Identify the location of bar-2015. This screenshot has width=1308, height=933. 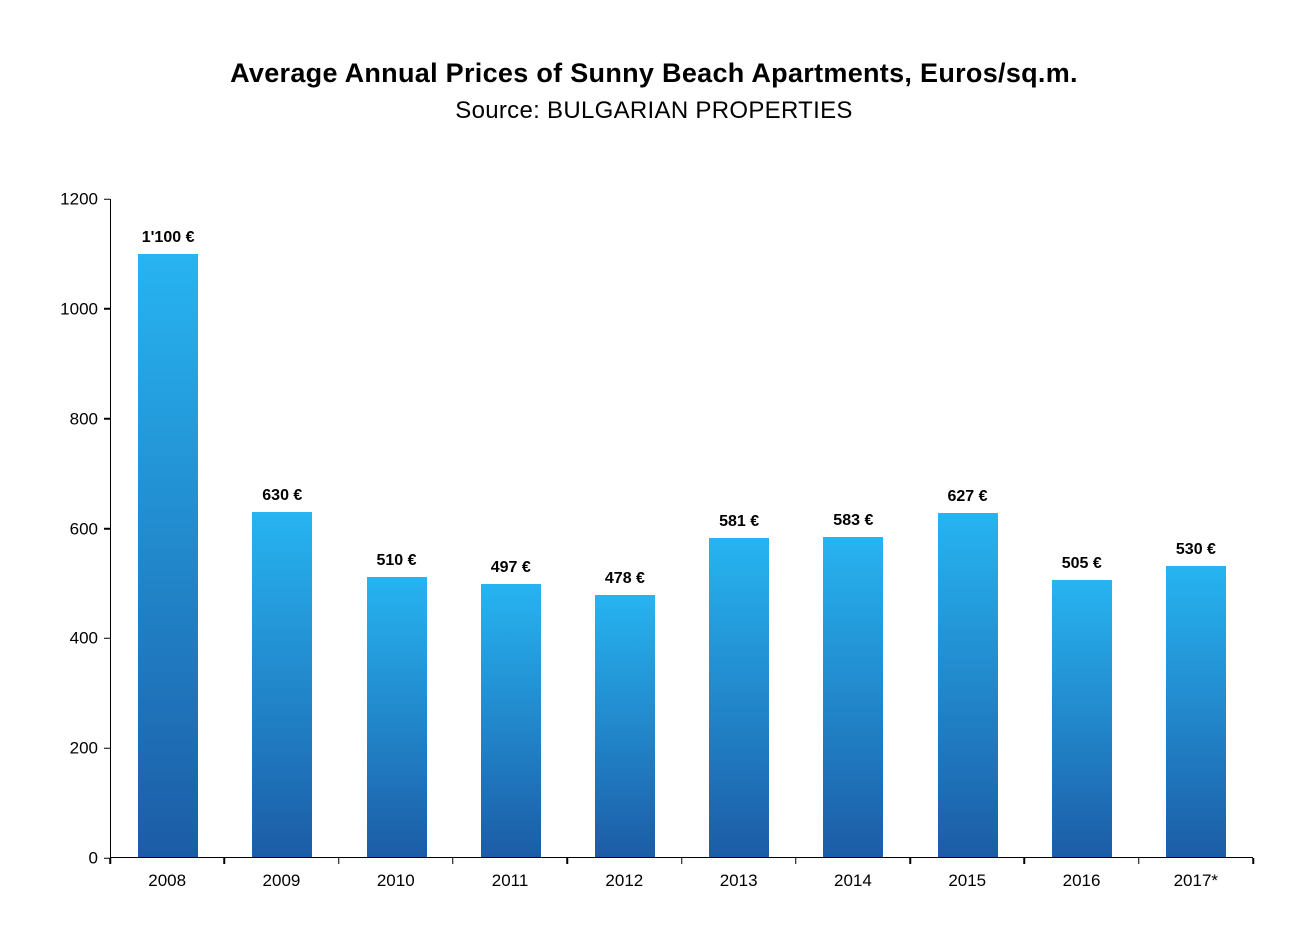
(967, 685).